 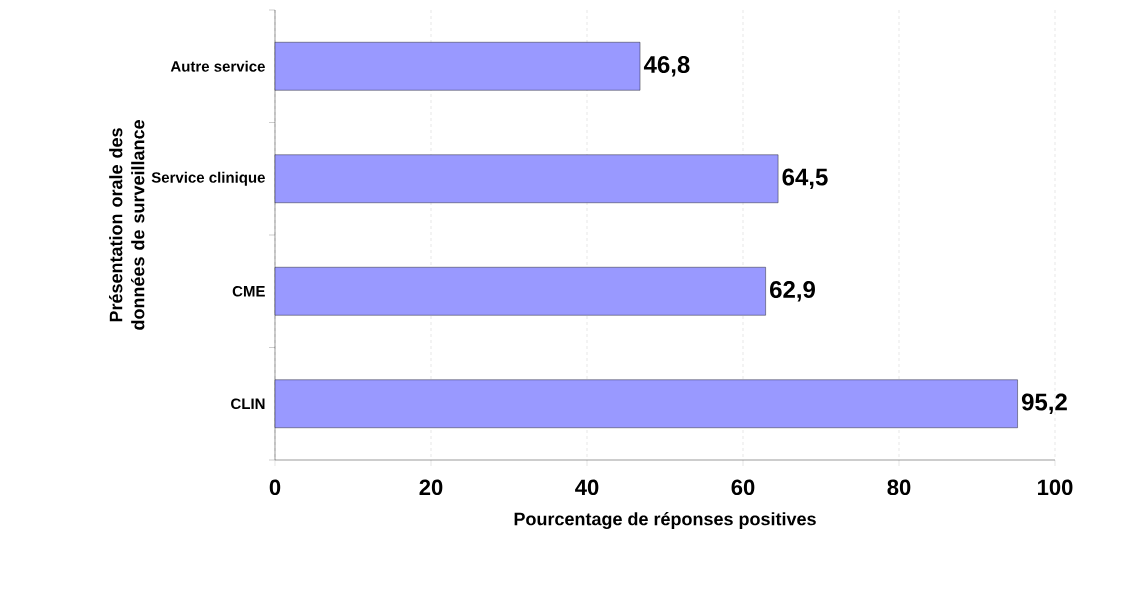 What do you see at coordinates (1055, 487) in the screenshot?
I see `x-tick-label: 100` at bounding box center [1055, 487].